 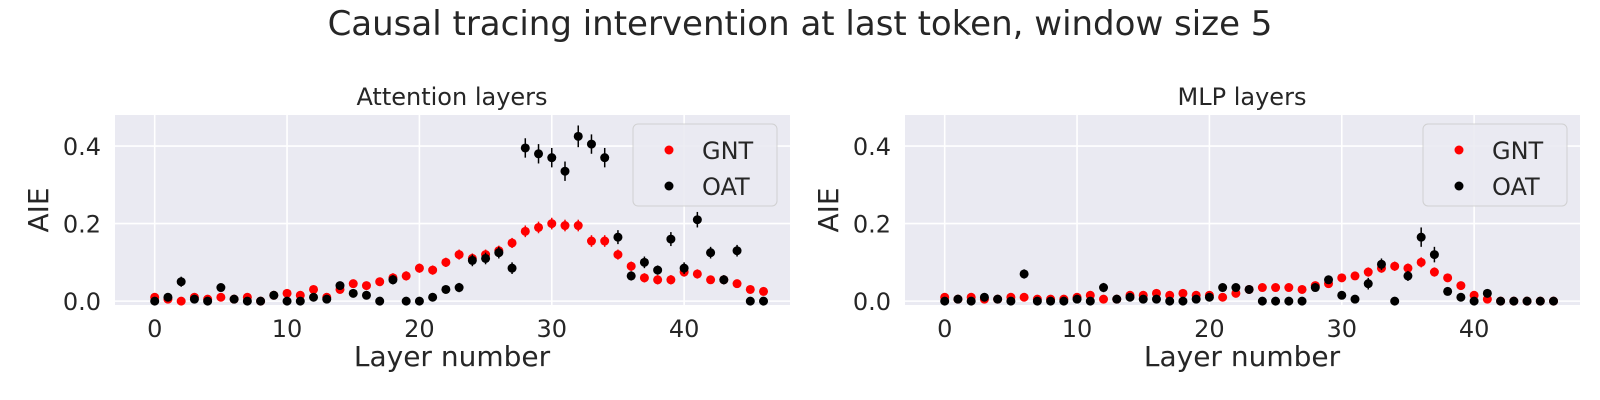 What do you see at coordinates (1242, 97) in the screenshot?
I see `mlp-panel-title: MLP layers` at bounding box center [1242, 97].